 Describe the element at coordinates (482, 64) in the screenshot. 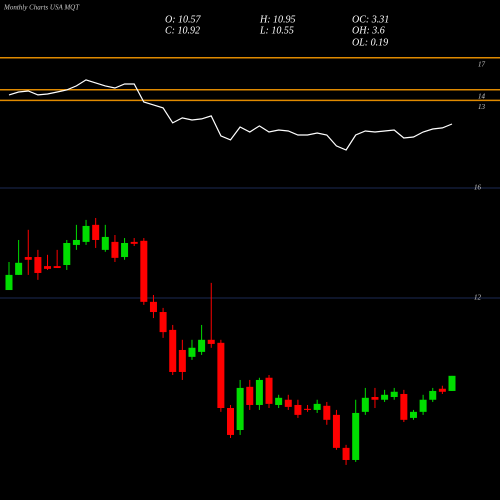

I see `indicator-tick-label: 17` at that location.